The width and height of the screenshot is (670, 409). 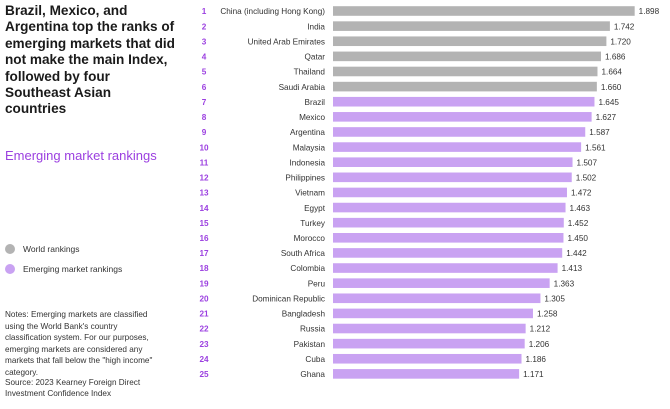 I want to click on value-label: 1.206, so click(x=539, y=344).